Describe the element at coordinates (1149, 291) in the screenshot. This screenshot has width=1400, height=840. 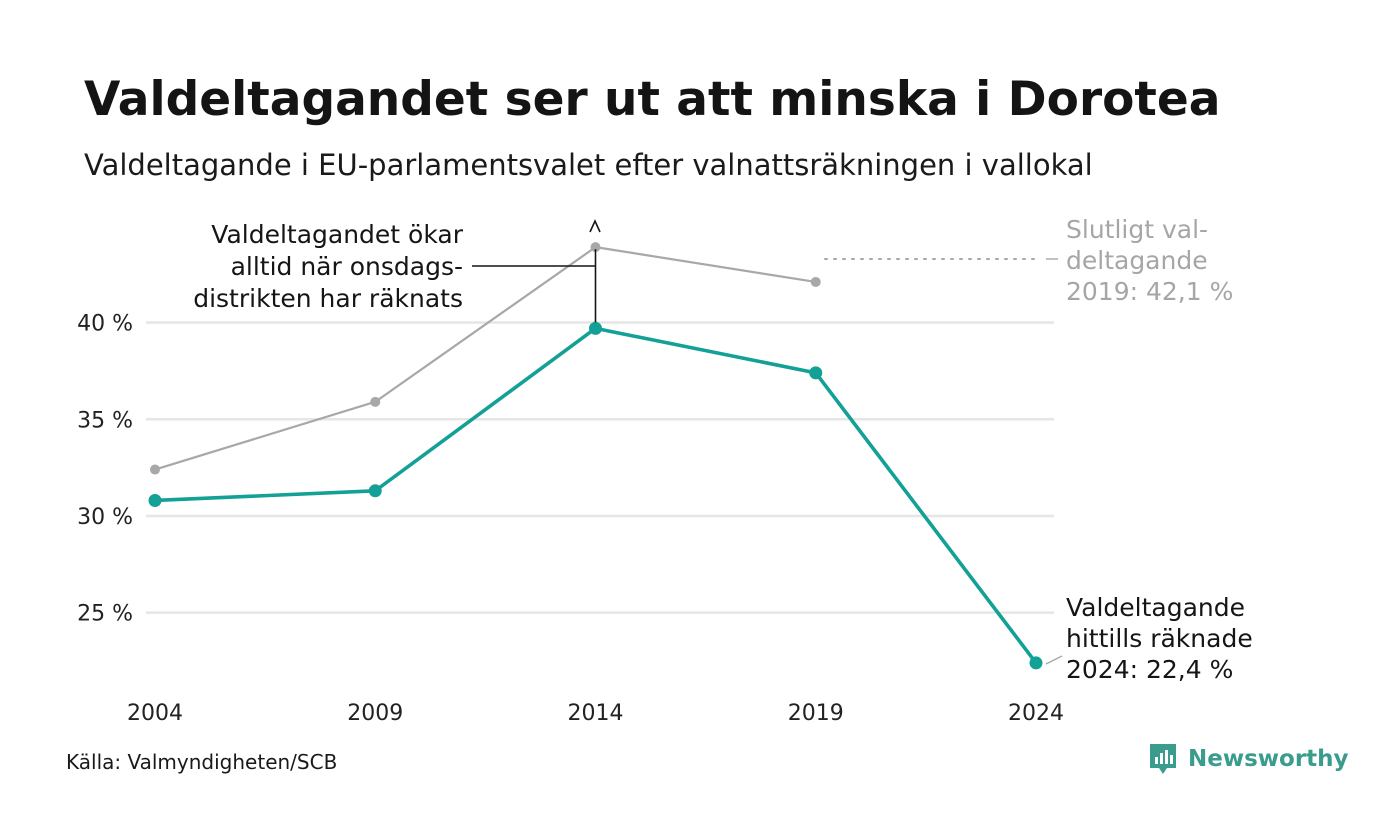
I see `annotation-final-line-3: 2019: 42,1 %` at that location.